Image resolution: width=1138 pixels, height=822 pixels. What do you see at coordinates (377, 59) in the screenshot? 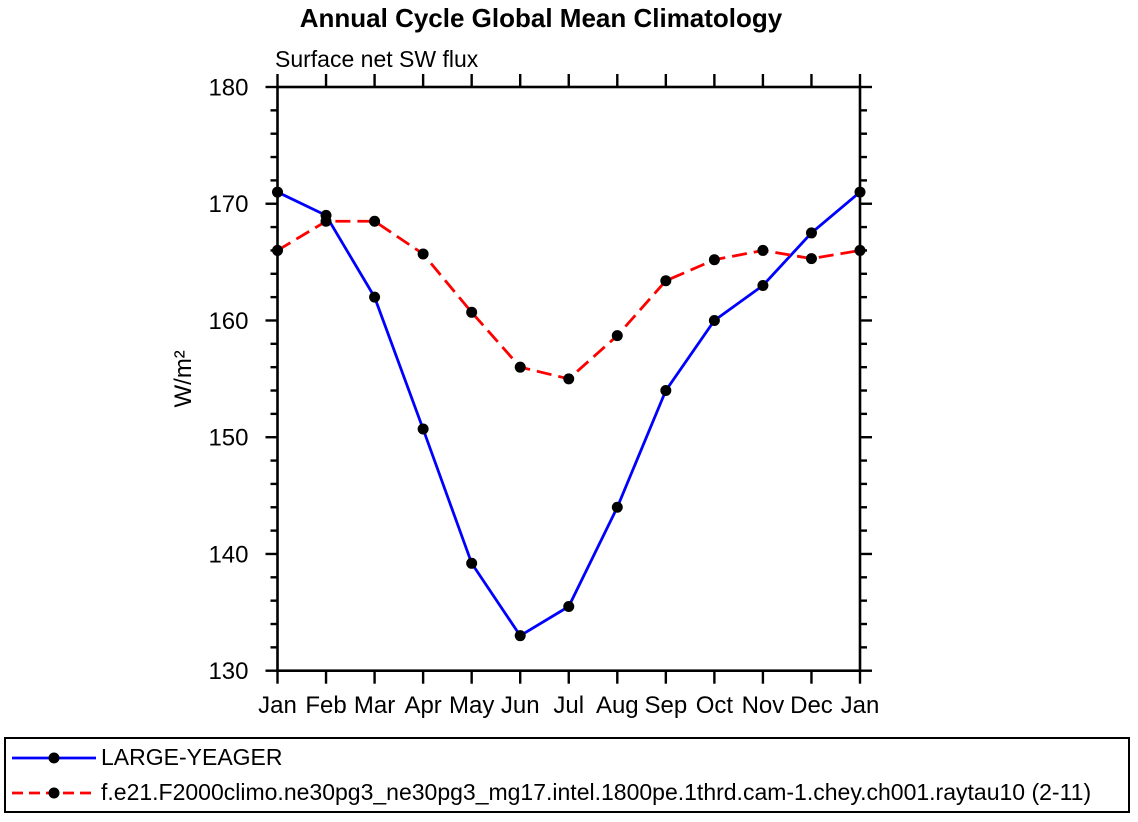
I see `chart-subtitle: Surface net SW flux` at bounding box center [377, 59].